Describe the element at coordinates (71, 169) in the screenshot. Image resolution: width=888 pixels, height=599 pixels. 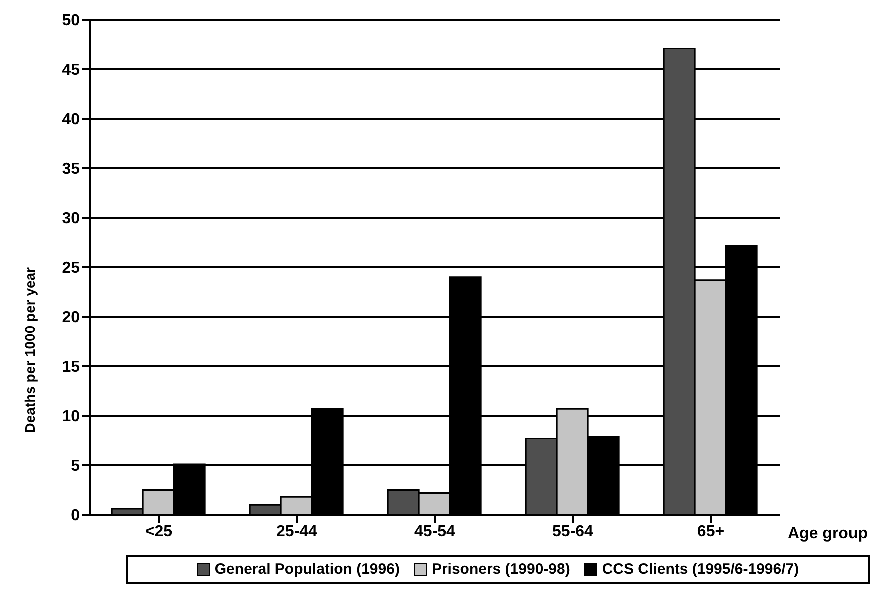
I see `y-tick-label: 35` at that location.